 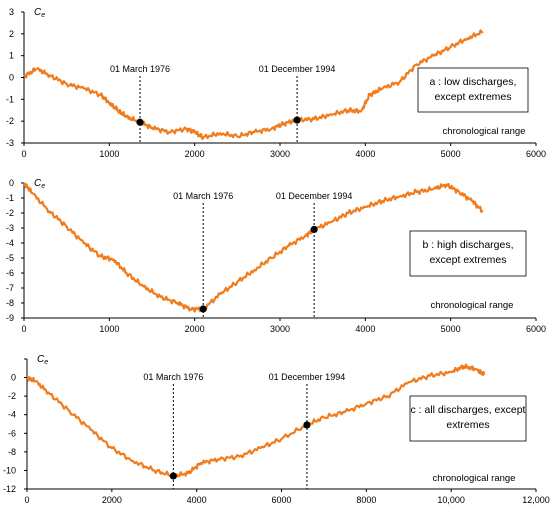 I want to click on legend-box: b : high discharges, except extremes, so click(x=468, y=253).